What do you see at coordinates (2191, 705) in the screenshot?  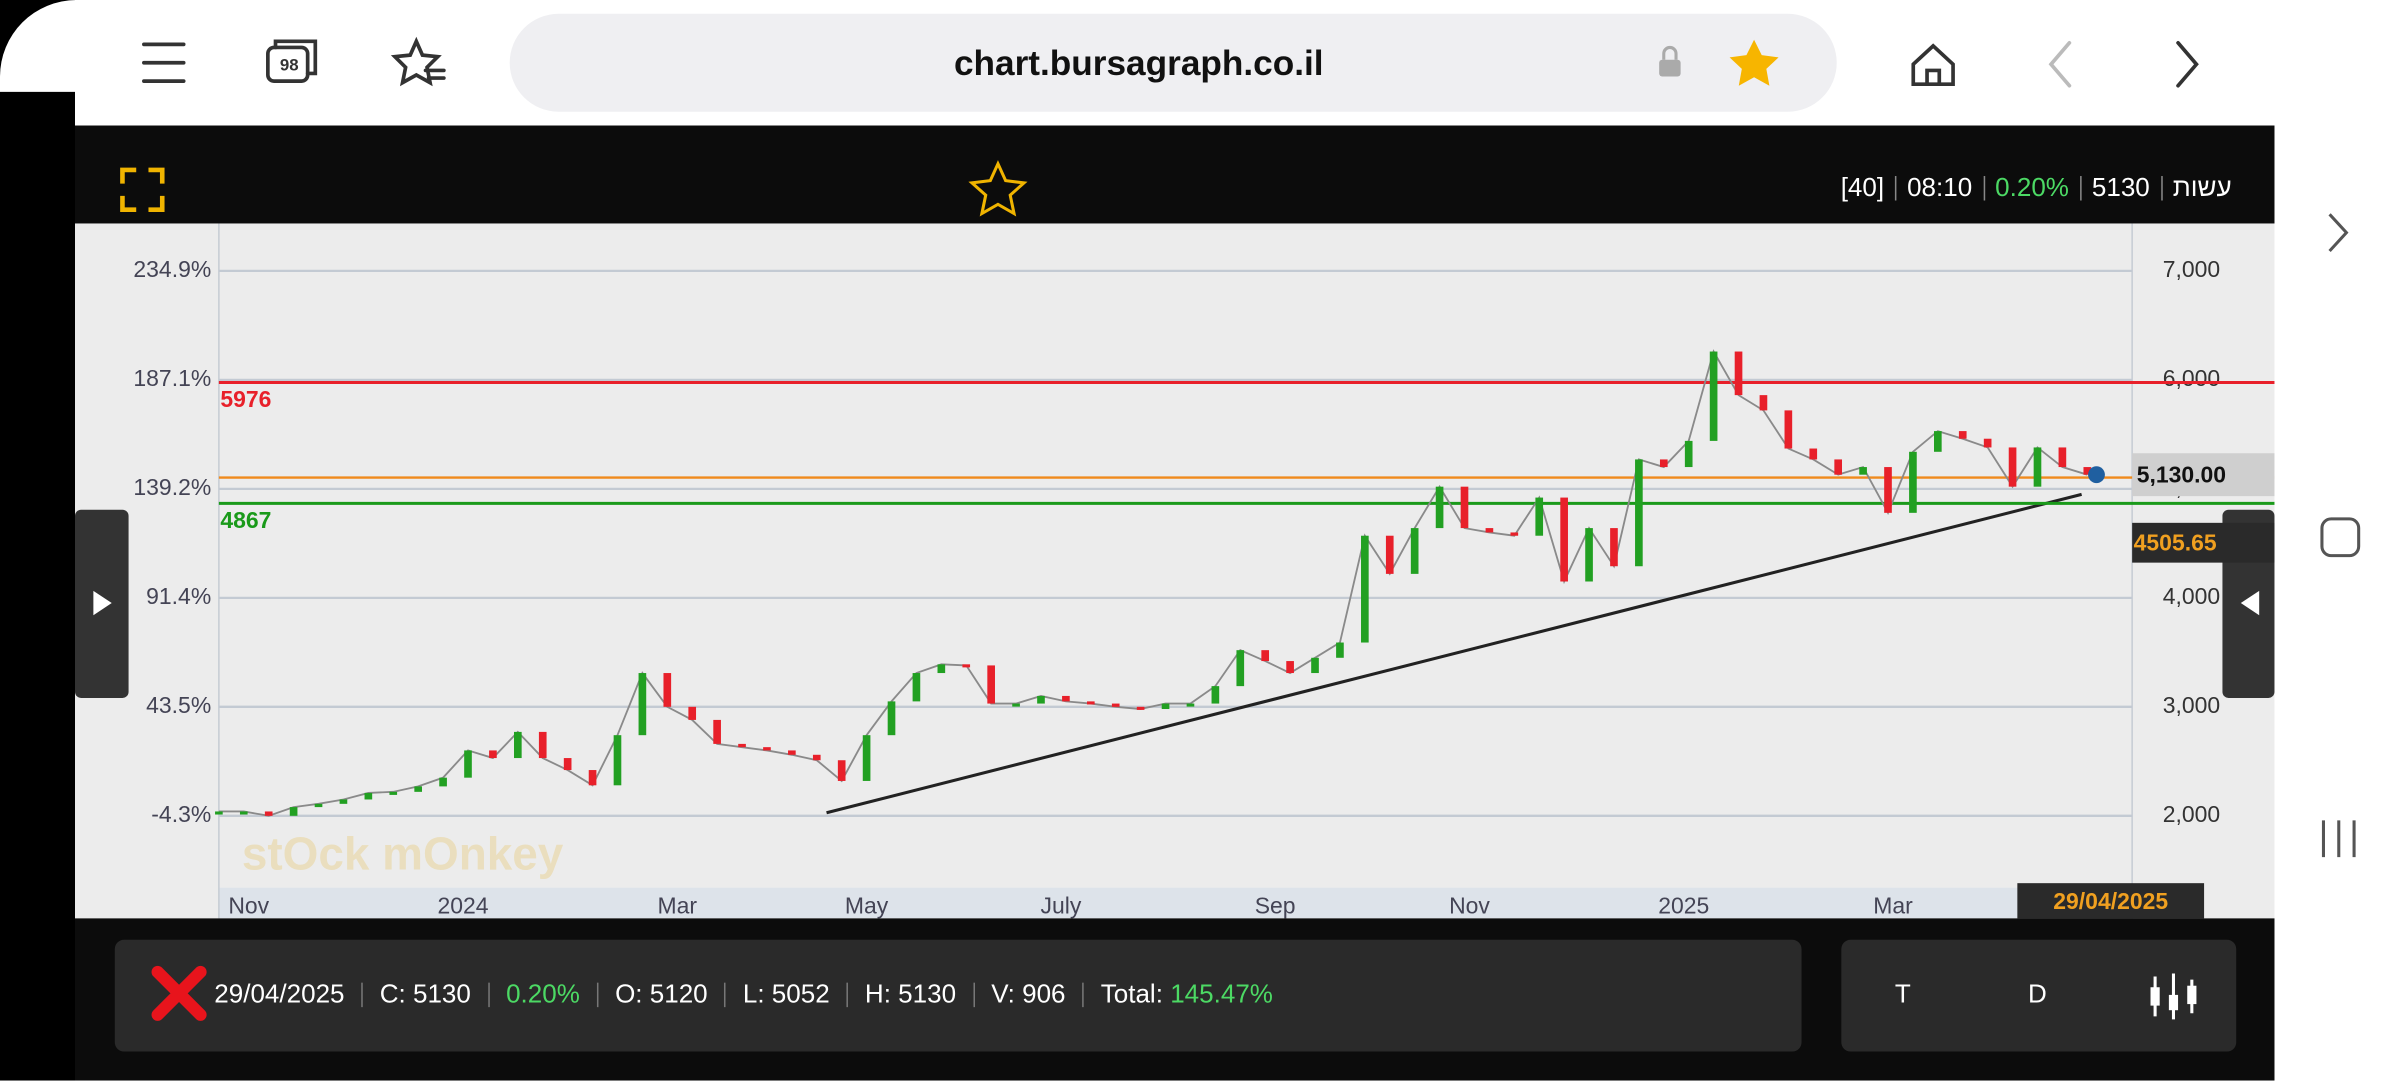 I see `y-tick-label: 3,000` at bounding box center [2191, 705].